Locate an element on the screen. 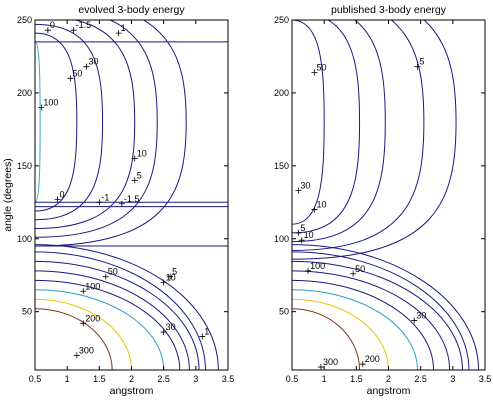 This screenshot has height=400, width=493. contour-label: 0 is located at coordinates (52, 25).